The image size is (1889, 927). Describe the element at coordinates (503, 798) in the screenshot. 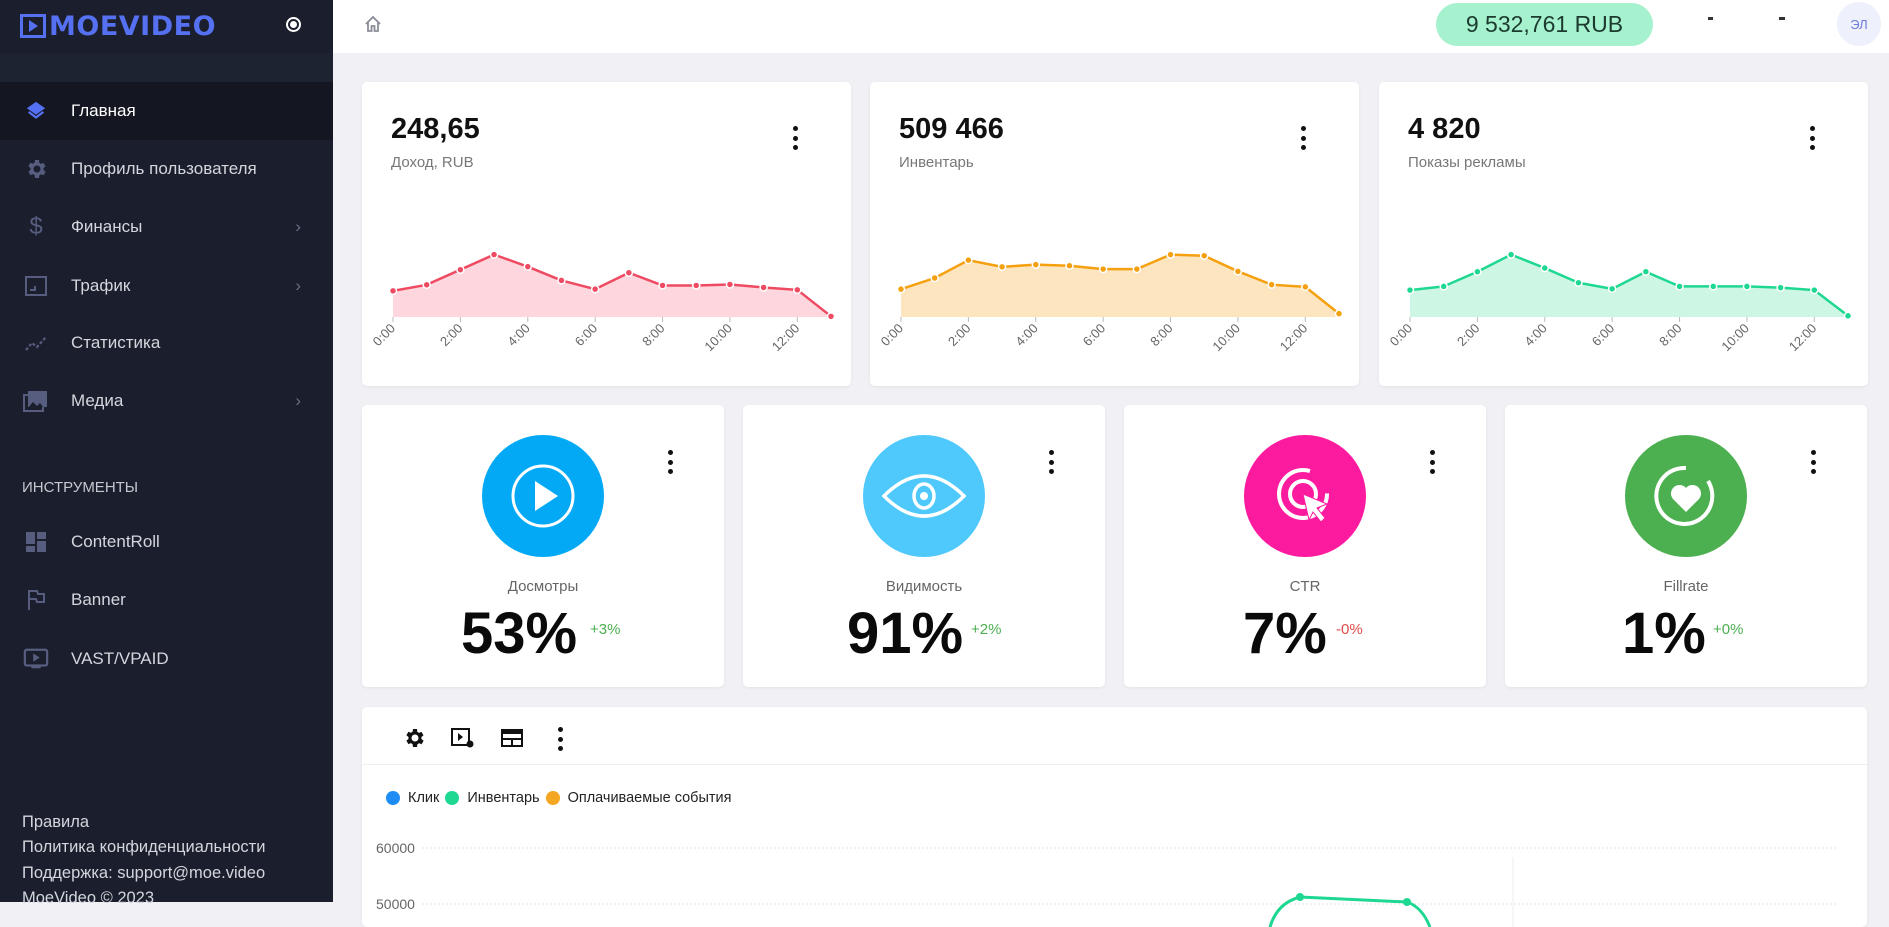

I see `legend-label: Инвентарь` at that location.